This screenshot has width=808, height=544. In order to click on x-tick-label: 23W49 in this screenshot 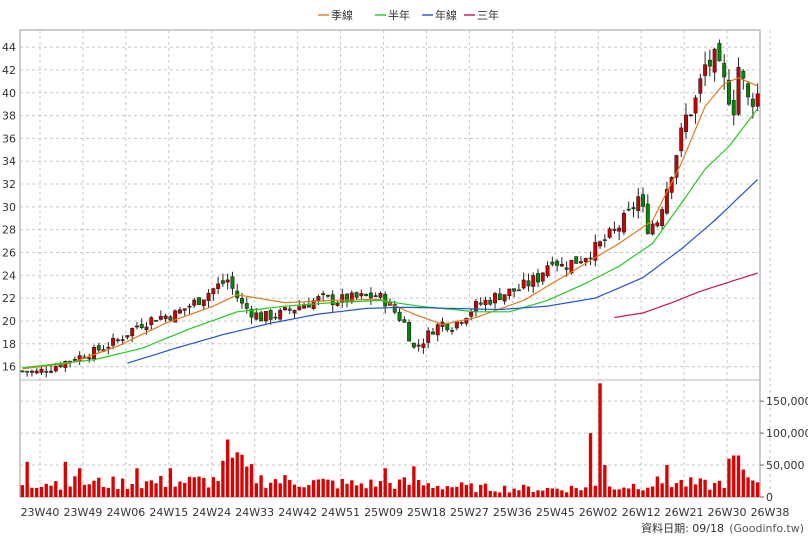, I will do `click(83, 512)`.